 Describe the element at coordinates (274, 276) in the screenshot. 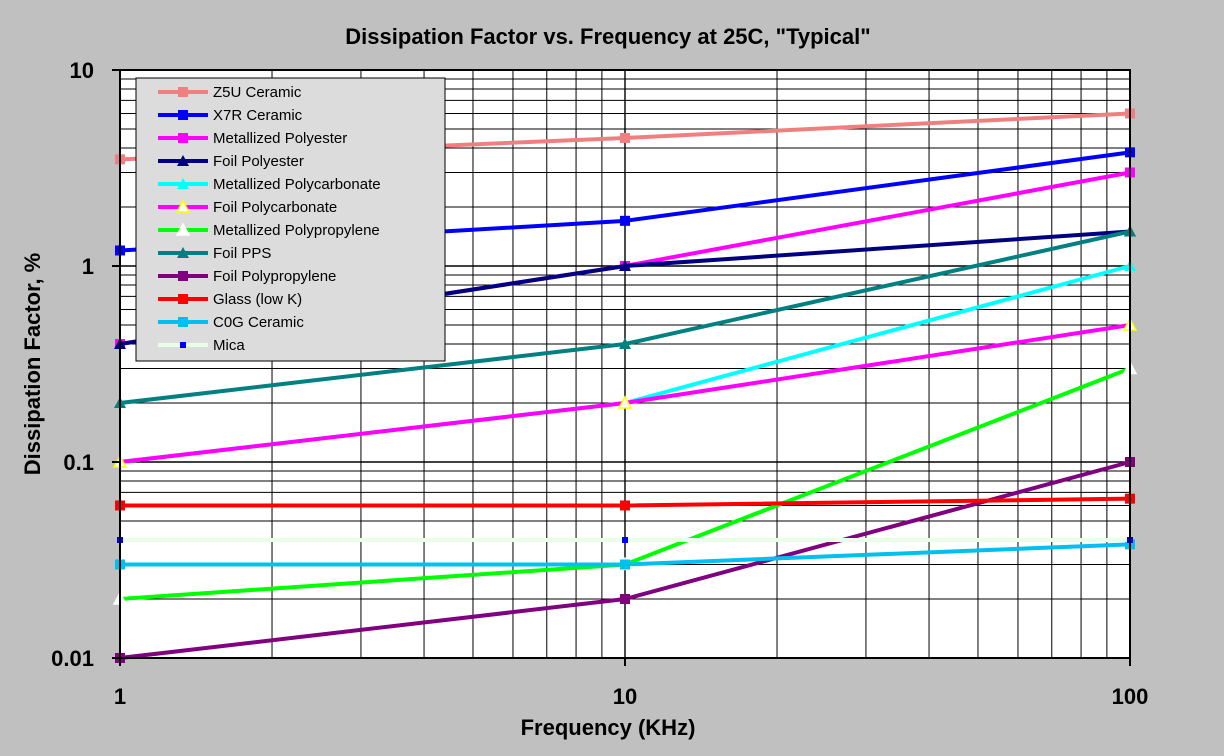

I see `legend-label: Foil Polypropylene` at that location.